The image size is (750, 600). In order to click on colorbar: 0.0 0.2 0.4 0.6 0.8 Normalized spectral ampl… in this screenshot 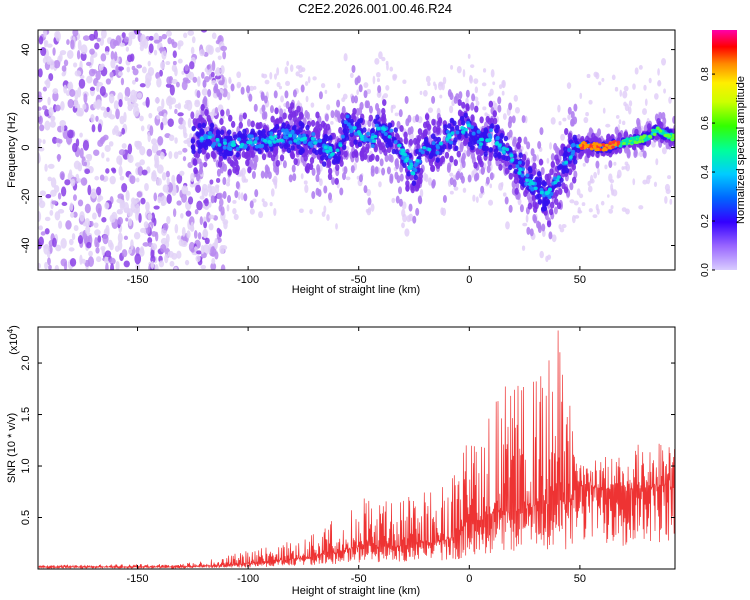, I will do `click(723, 153)`.